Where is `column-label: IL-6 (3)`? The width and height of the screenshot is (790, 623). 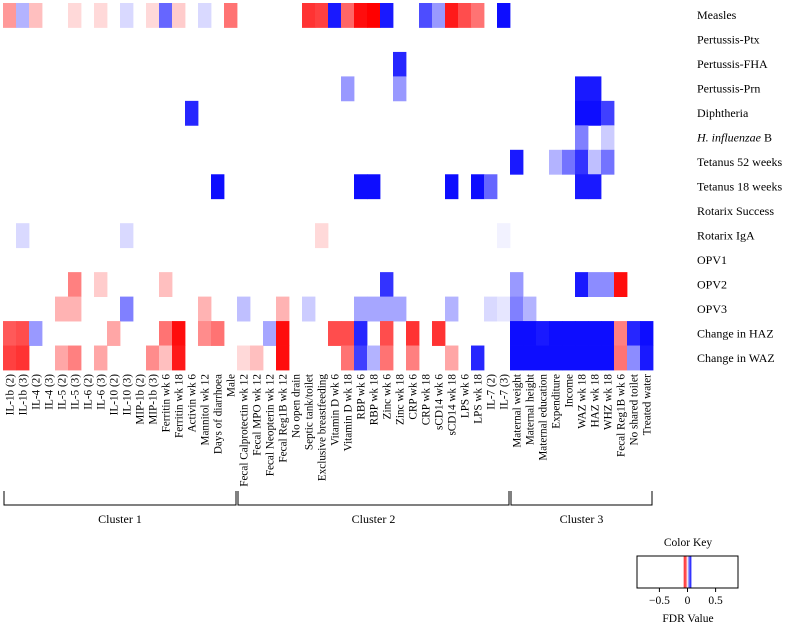 column-label: IL-6 (3) is located at coordinates (102, 392).